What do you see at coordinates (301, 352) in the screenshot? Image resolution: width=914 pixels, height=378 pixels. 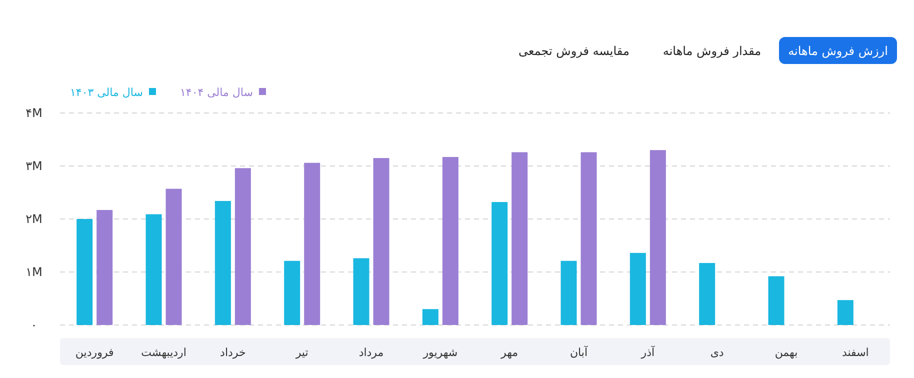 I see `x-tick-label: تیر` at bounding box center [301, 352].